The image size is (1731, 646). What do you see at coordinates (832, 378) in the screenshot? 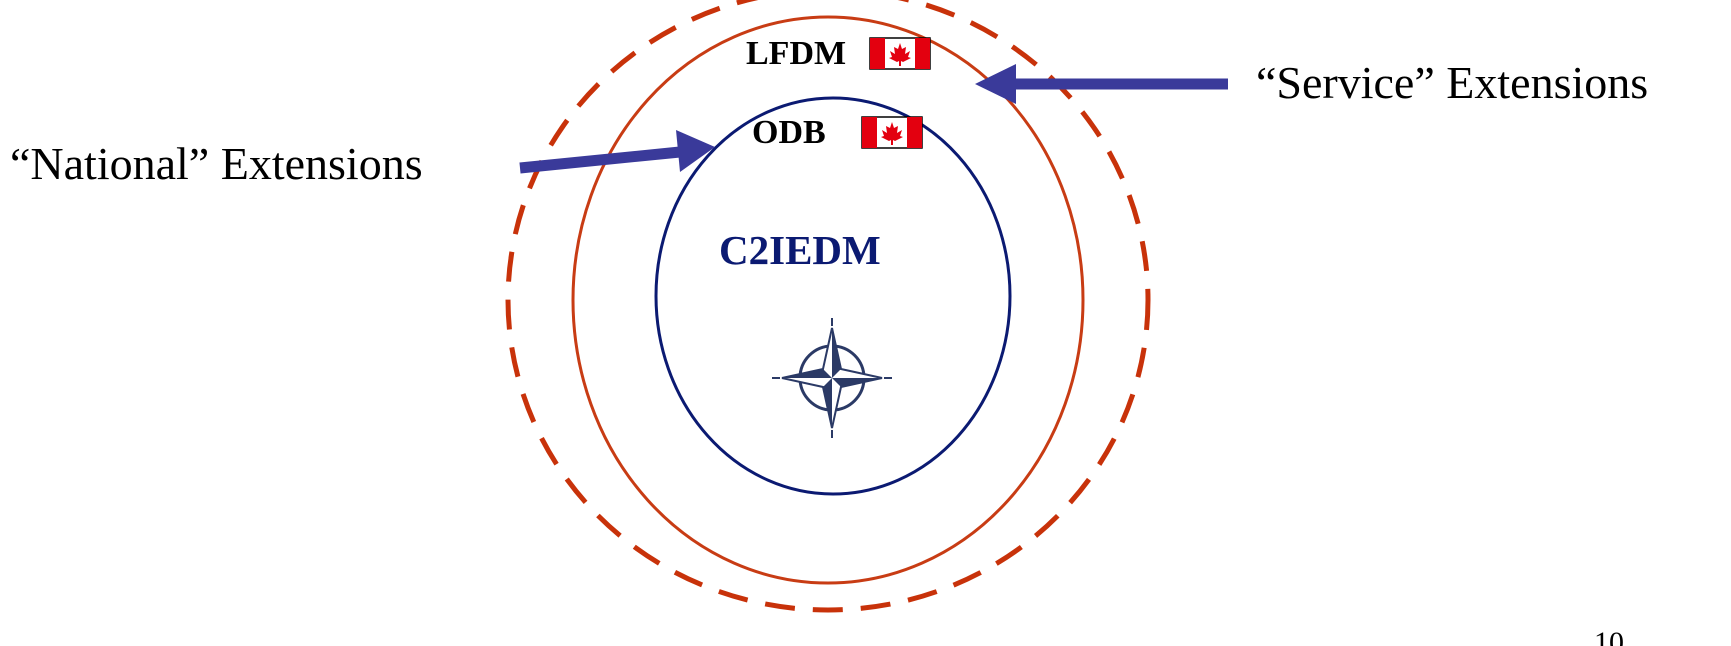
I see `nato-compass-rose-icon` at bounding box center [832, 378].